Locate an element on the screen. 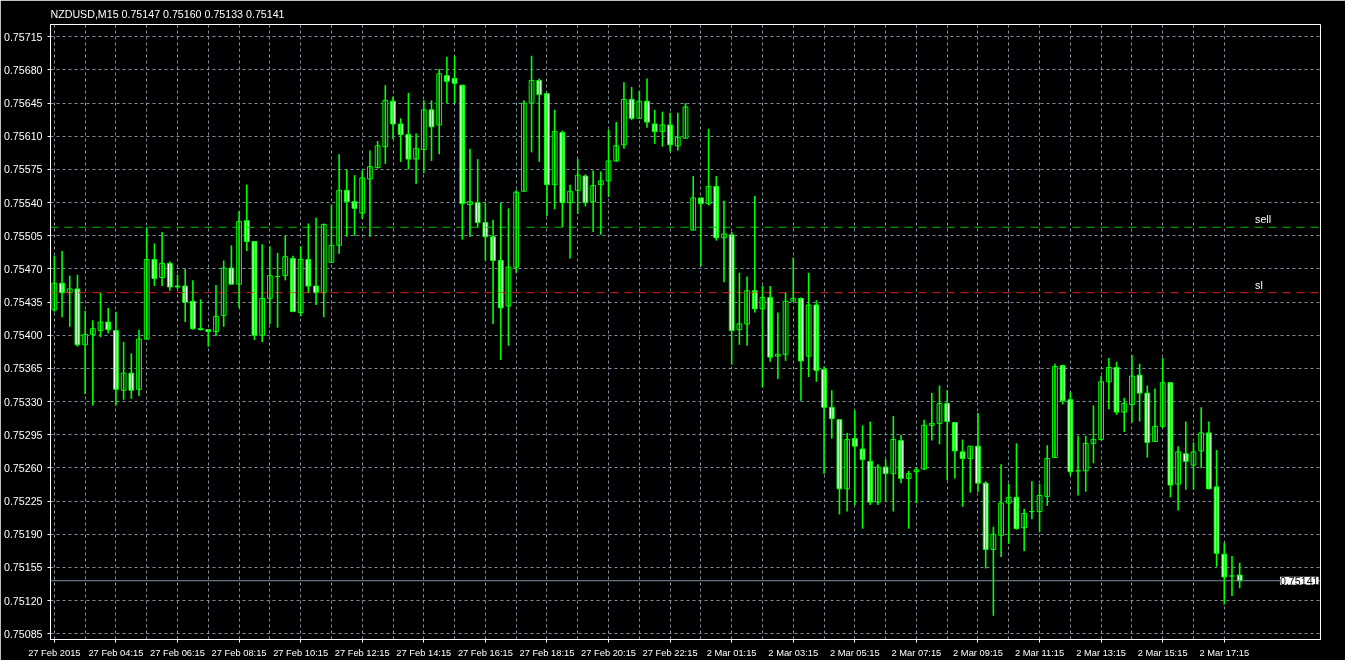 This screenshot has height=667, width=1365. x-tick-label: 2 Mar 05:15 is located at coordinates (854, 652).